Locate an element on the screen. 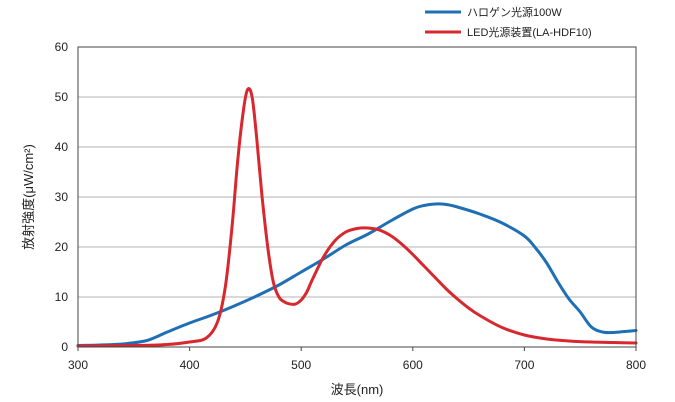 The width and height of the screenshot is (675, 402). y-tick-label: 20 is located at coordinates (62, 247).